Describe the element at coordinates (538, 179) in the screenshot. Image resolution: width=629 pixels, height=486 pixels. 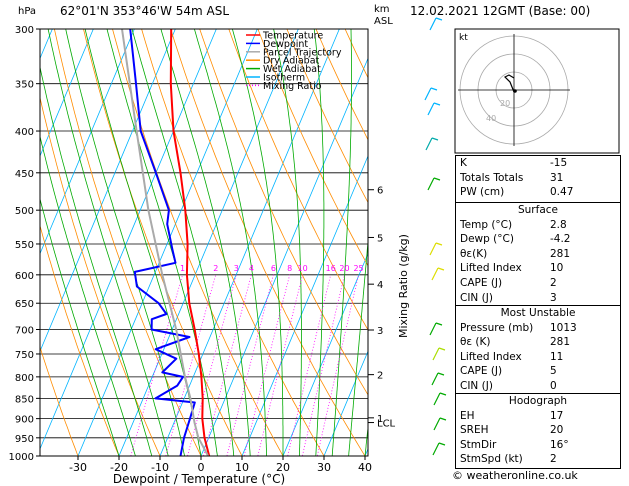
I see `stats-panel: K -15 Totals Totals 31 PW (cm) 0.47` at that location.